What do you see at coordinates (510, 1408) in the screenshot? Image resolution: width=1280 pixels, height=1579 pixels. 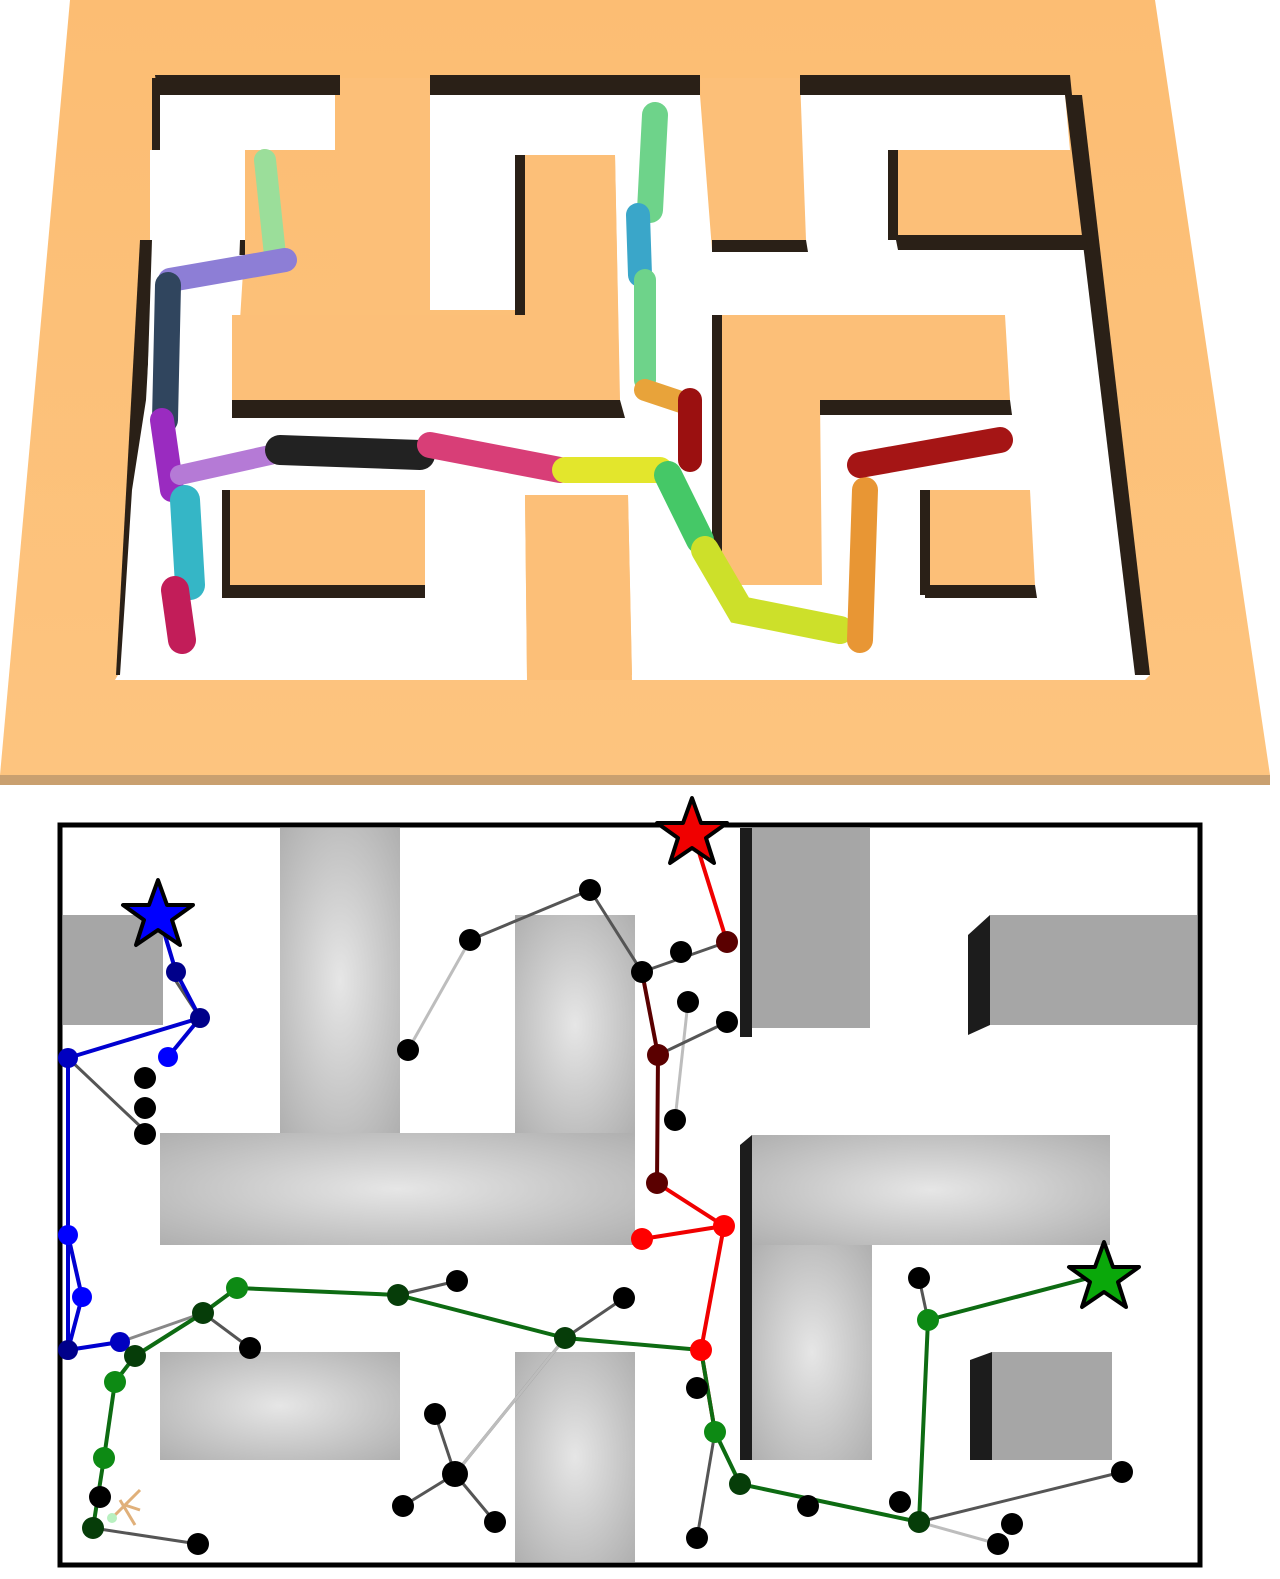 I see `graph-nodes-green` at bounding box center [510, 1408].